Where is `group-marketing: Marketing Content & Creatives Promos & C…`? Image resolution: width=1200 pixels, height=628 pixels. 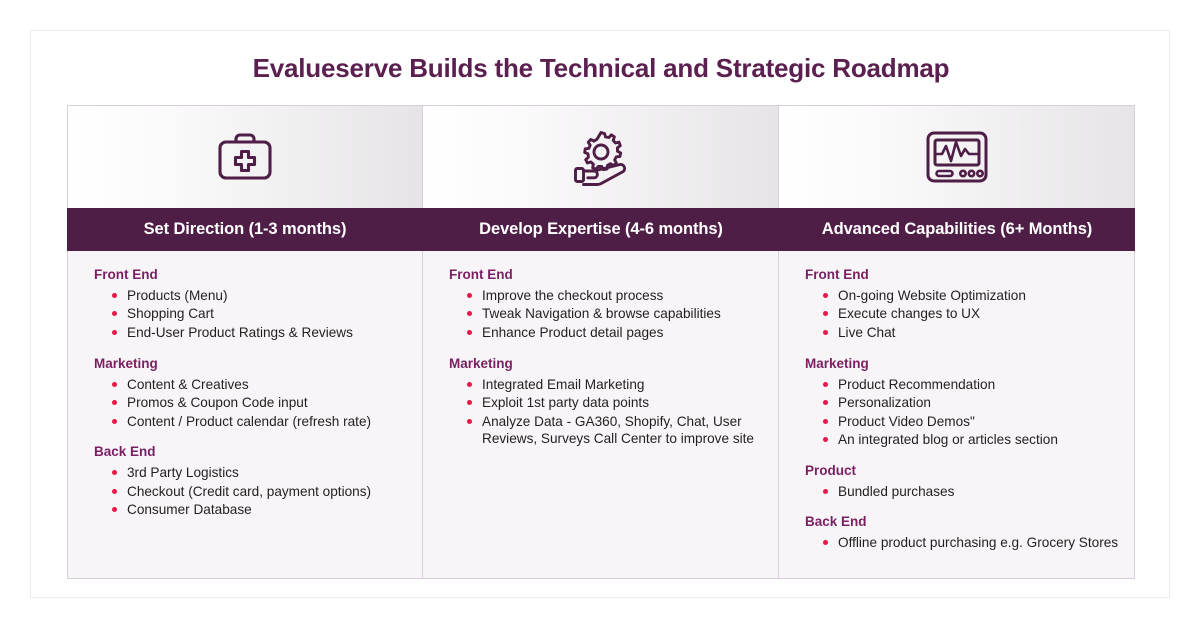
group-marketing: Marketing Content & Creatives Promos & C… is located at coordinates (251, 394).